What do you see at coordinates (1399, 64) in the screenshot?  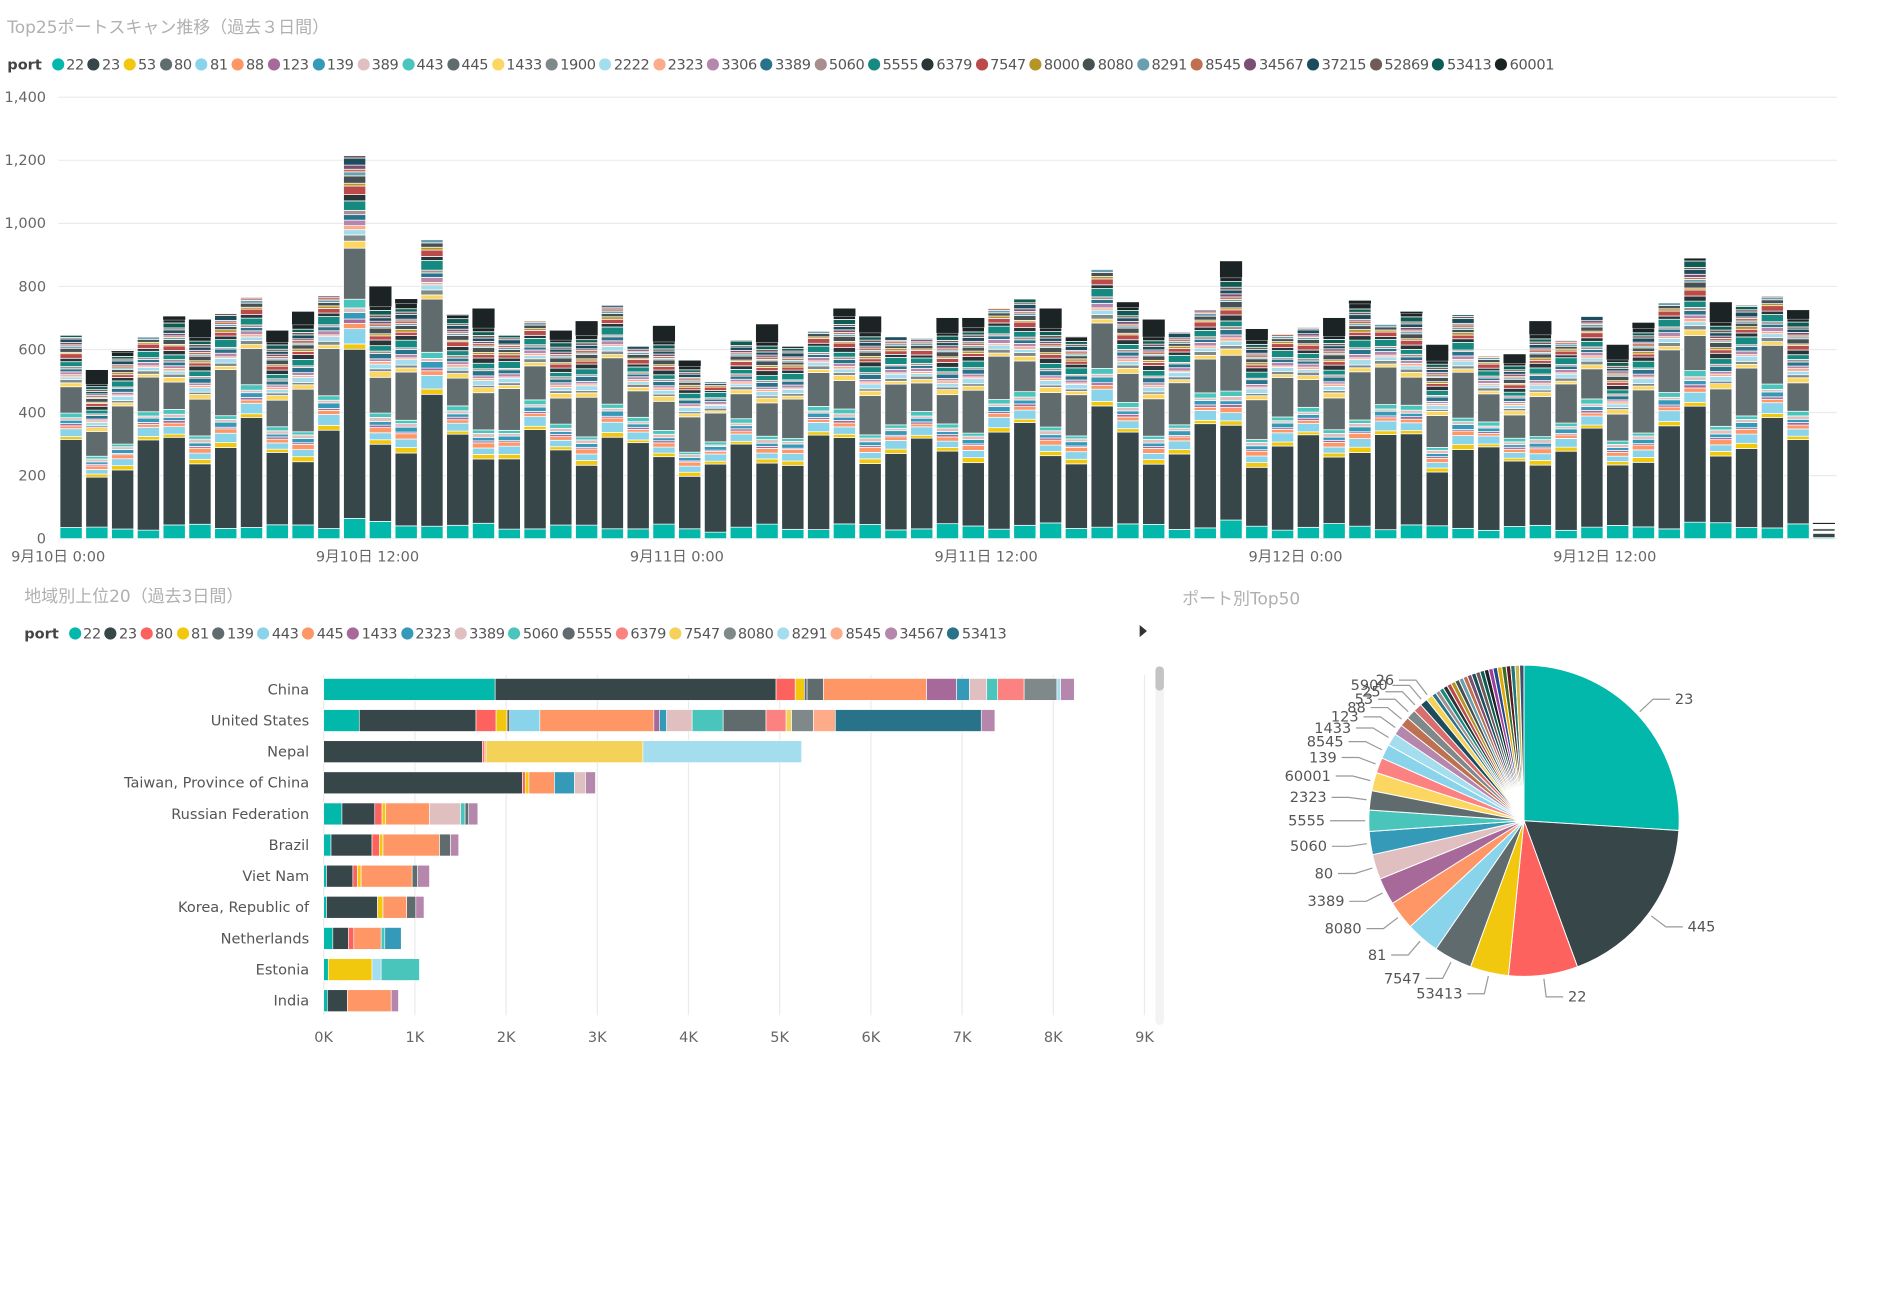 I see `legend-item-52869: 52869` at bounding box center [1399, 64].